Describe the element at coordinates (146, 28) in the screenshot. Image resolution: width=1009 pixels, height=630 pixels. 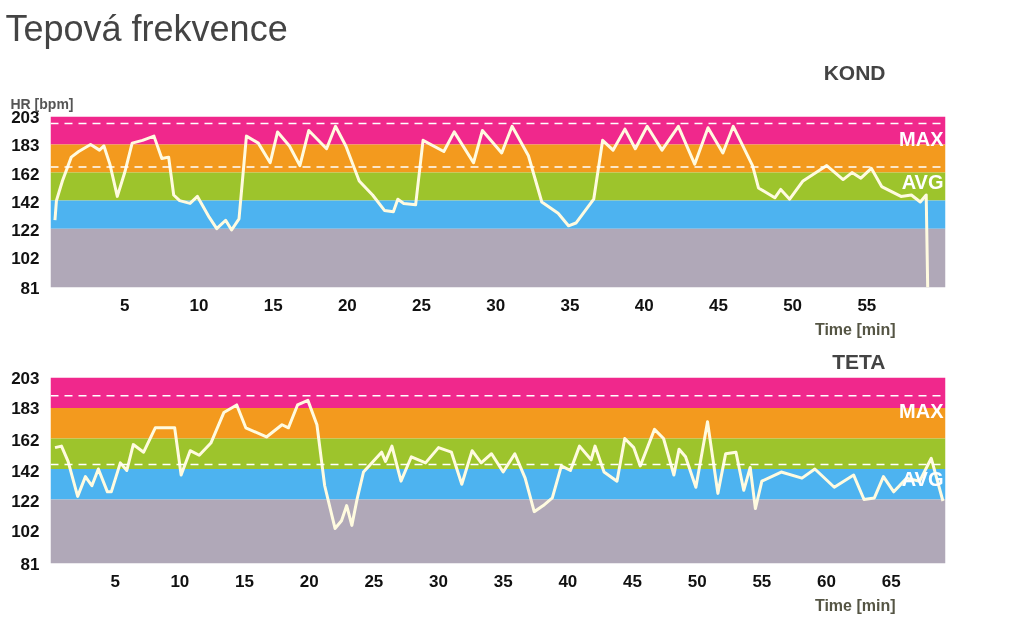
I see `chart-title: Tepová frekvence` at that location.